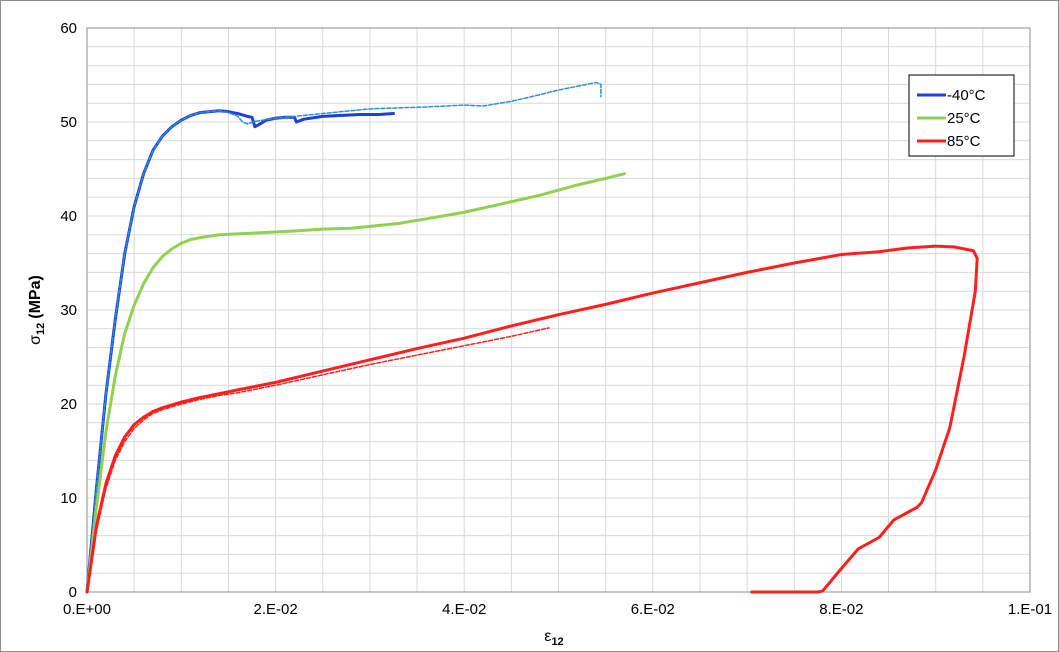 This screenshot has width=1059, height=652. I want to click on legend: -40°C 25°C 85°C, so click(961, 115).